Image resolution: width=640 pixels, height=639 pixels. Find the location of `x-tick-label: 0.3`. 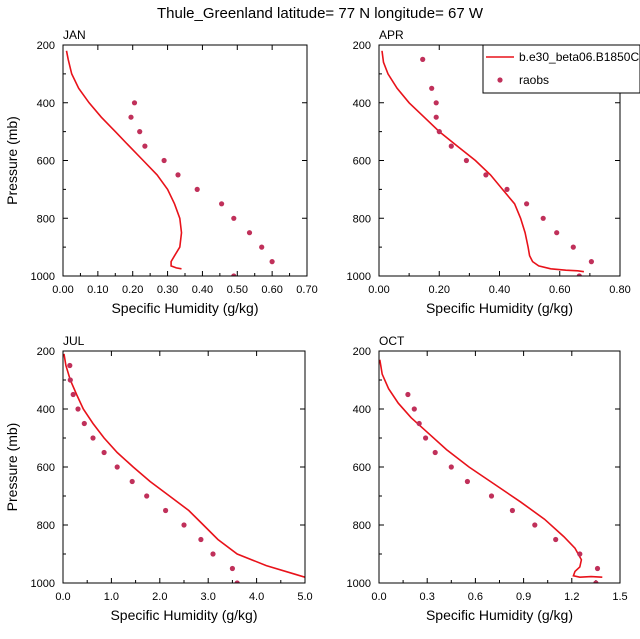

x-tick-label: 0.3 is located at coordinates (427, 597).